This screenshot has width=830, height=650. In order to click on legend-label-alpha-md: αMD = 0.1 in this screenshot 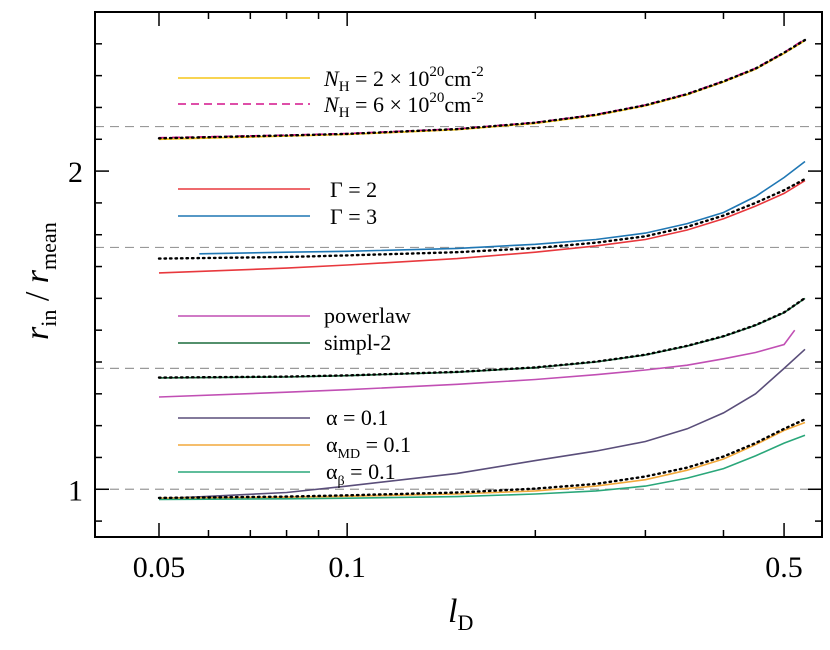, I will do `click(368, 447)`.